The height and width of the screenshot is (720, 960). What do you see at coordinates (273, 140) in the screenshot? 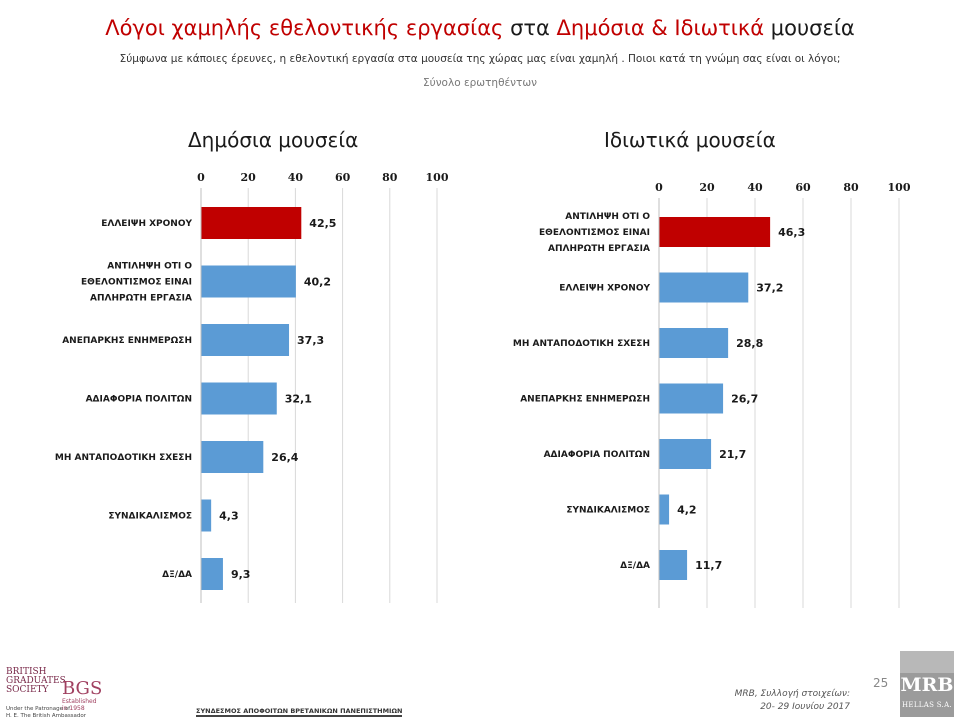
I see `chart-title-public: Δημόσια μουσεία` at bounding box center [273, 140].